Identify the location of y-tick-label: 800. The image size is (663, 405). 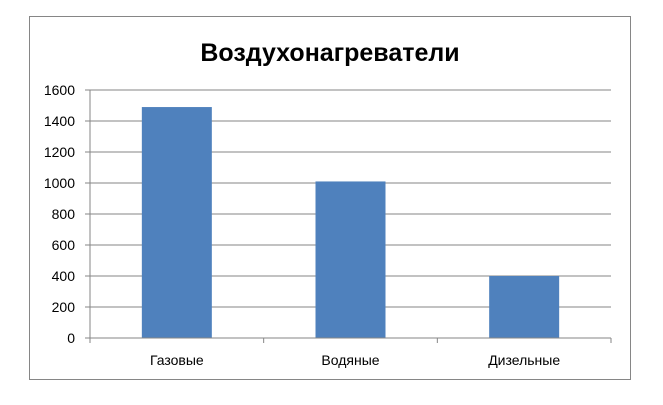
(64, 214).